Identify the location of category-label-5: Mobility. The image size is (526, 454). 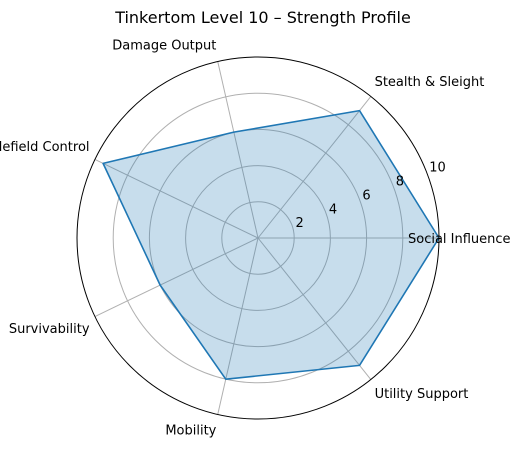
(190, 430).